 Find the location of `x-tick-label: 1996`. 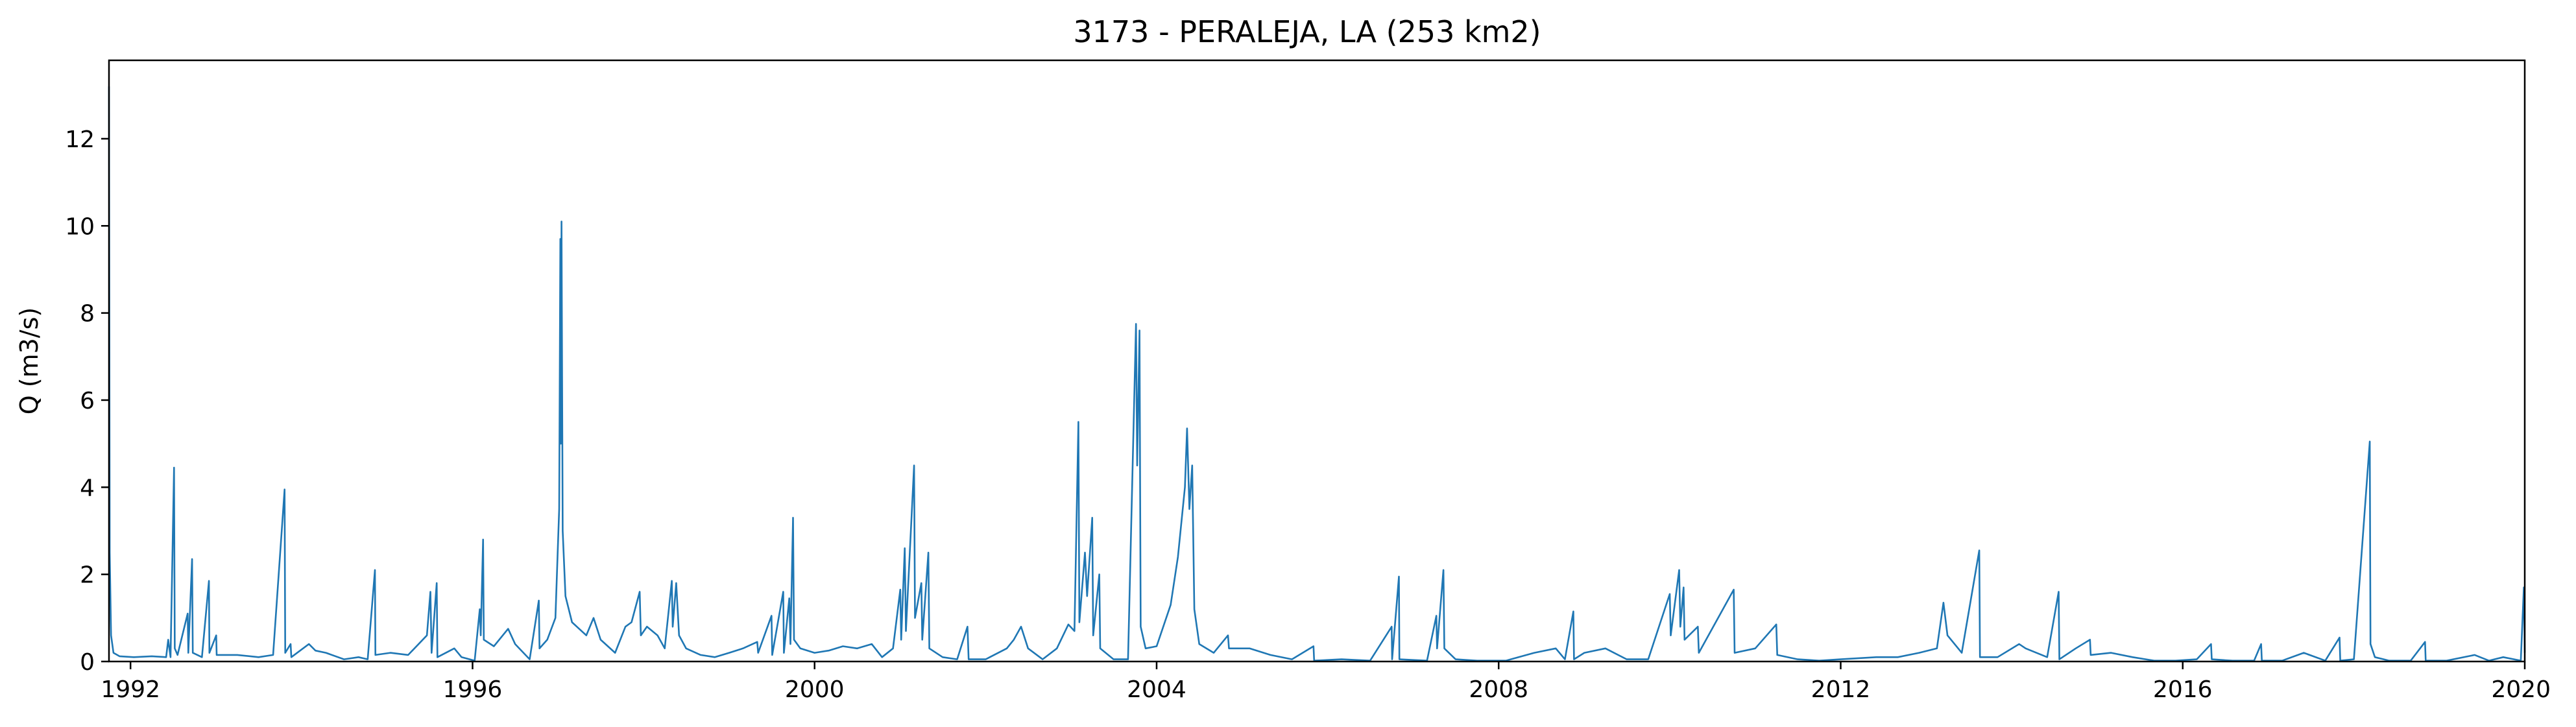

x-tick-label: 1996 is located at coordinates (473, 690).